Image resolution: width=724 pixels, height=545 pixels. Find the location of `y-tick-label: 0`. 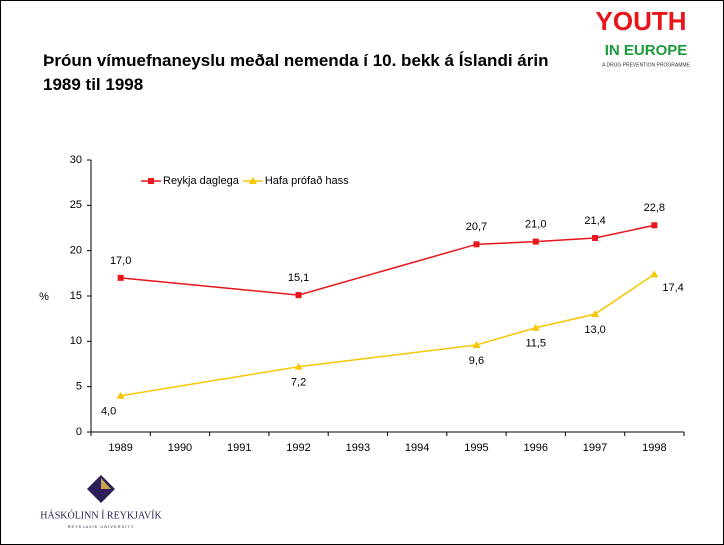

y-tick-label: 0 is located at coordinates (79, 432).